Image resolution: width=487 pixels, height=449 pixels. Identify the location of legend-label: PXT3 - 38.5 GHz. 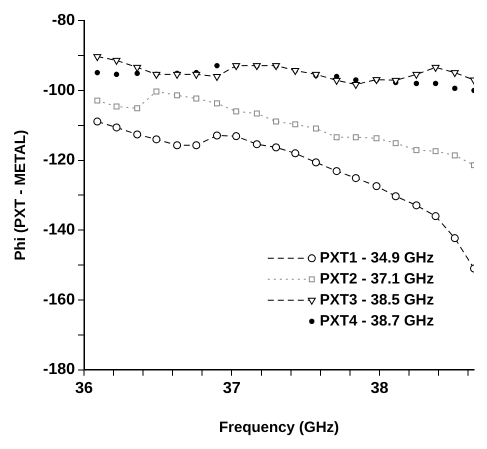
(377, 299).